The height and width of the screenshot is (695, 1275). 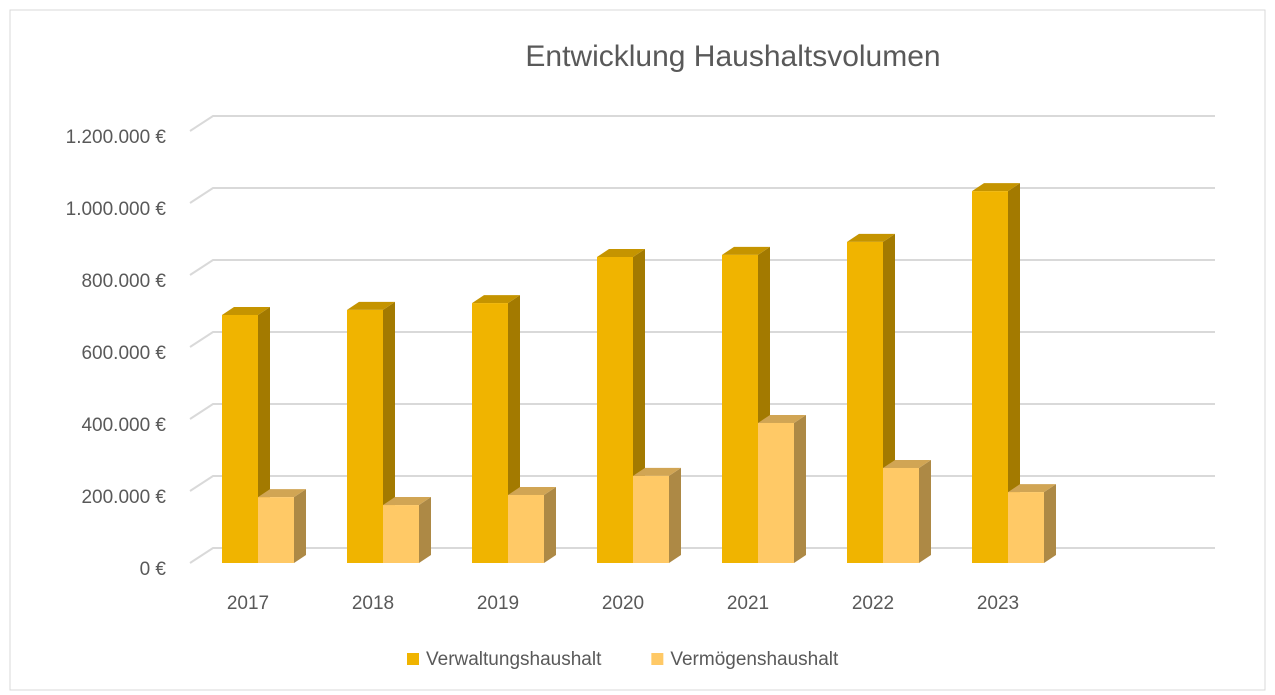 What do you see at coordinates (248, 603) in the screenshot?
I see `x-tick-label: 2017` at bounding box center [248, 603].